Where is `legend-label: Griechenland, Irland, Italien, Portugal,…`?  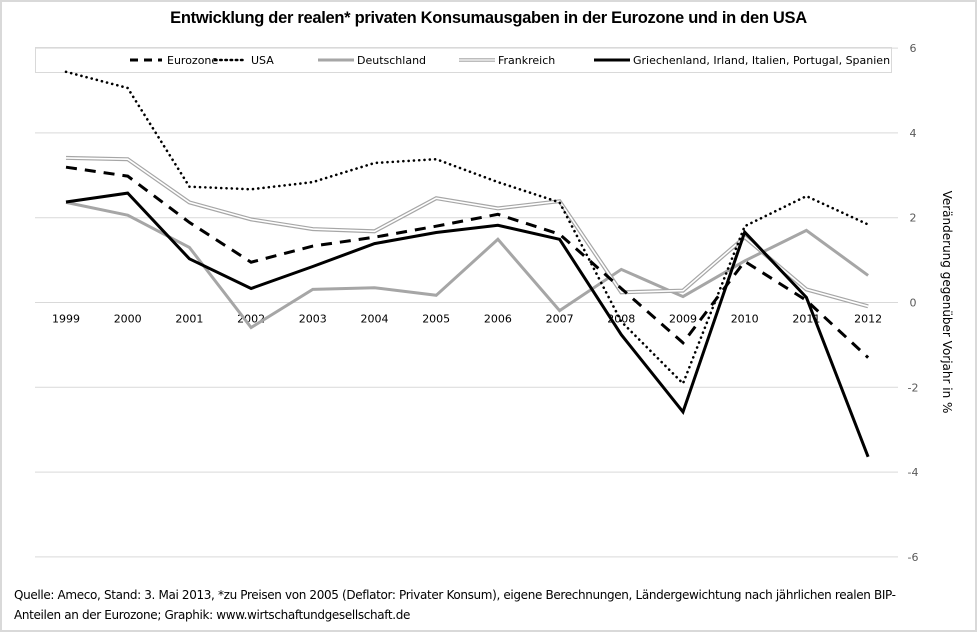 legend-label: Griechenland, Irland, Italien, Portugal,… is located at coordinates (762, 60).